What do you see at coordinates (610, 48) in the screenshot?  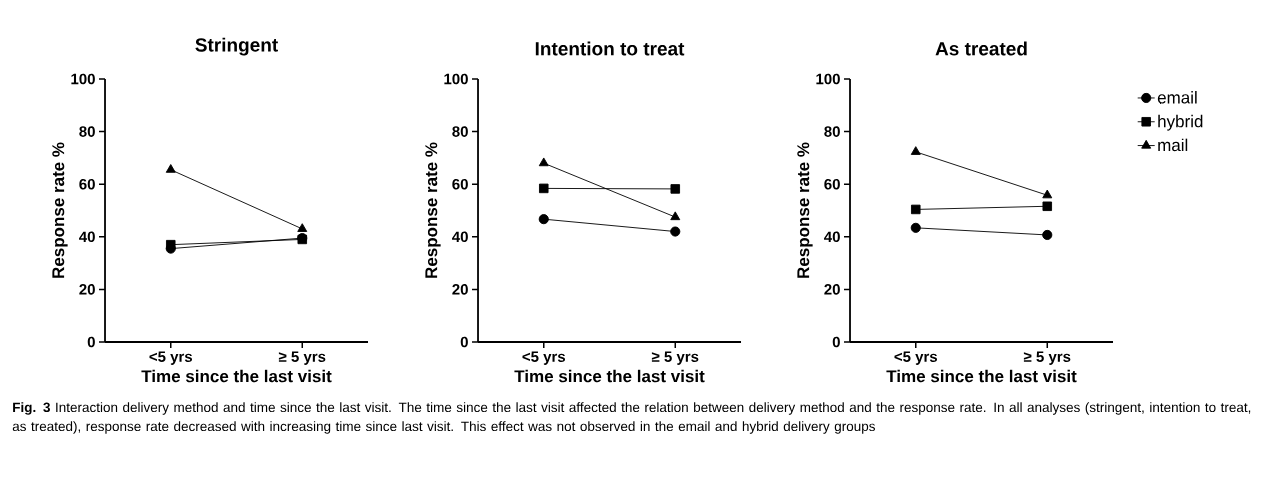 I see `chart-title: Intention to treat` at bounding box center [610, 48].